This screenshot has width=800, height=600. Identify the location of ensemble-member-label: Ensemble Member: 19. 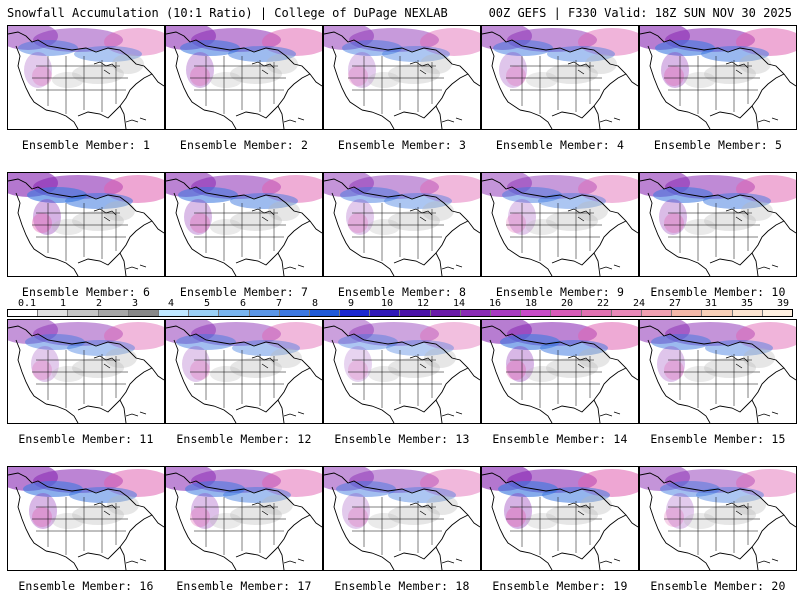
(560, 586).